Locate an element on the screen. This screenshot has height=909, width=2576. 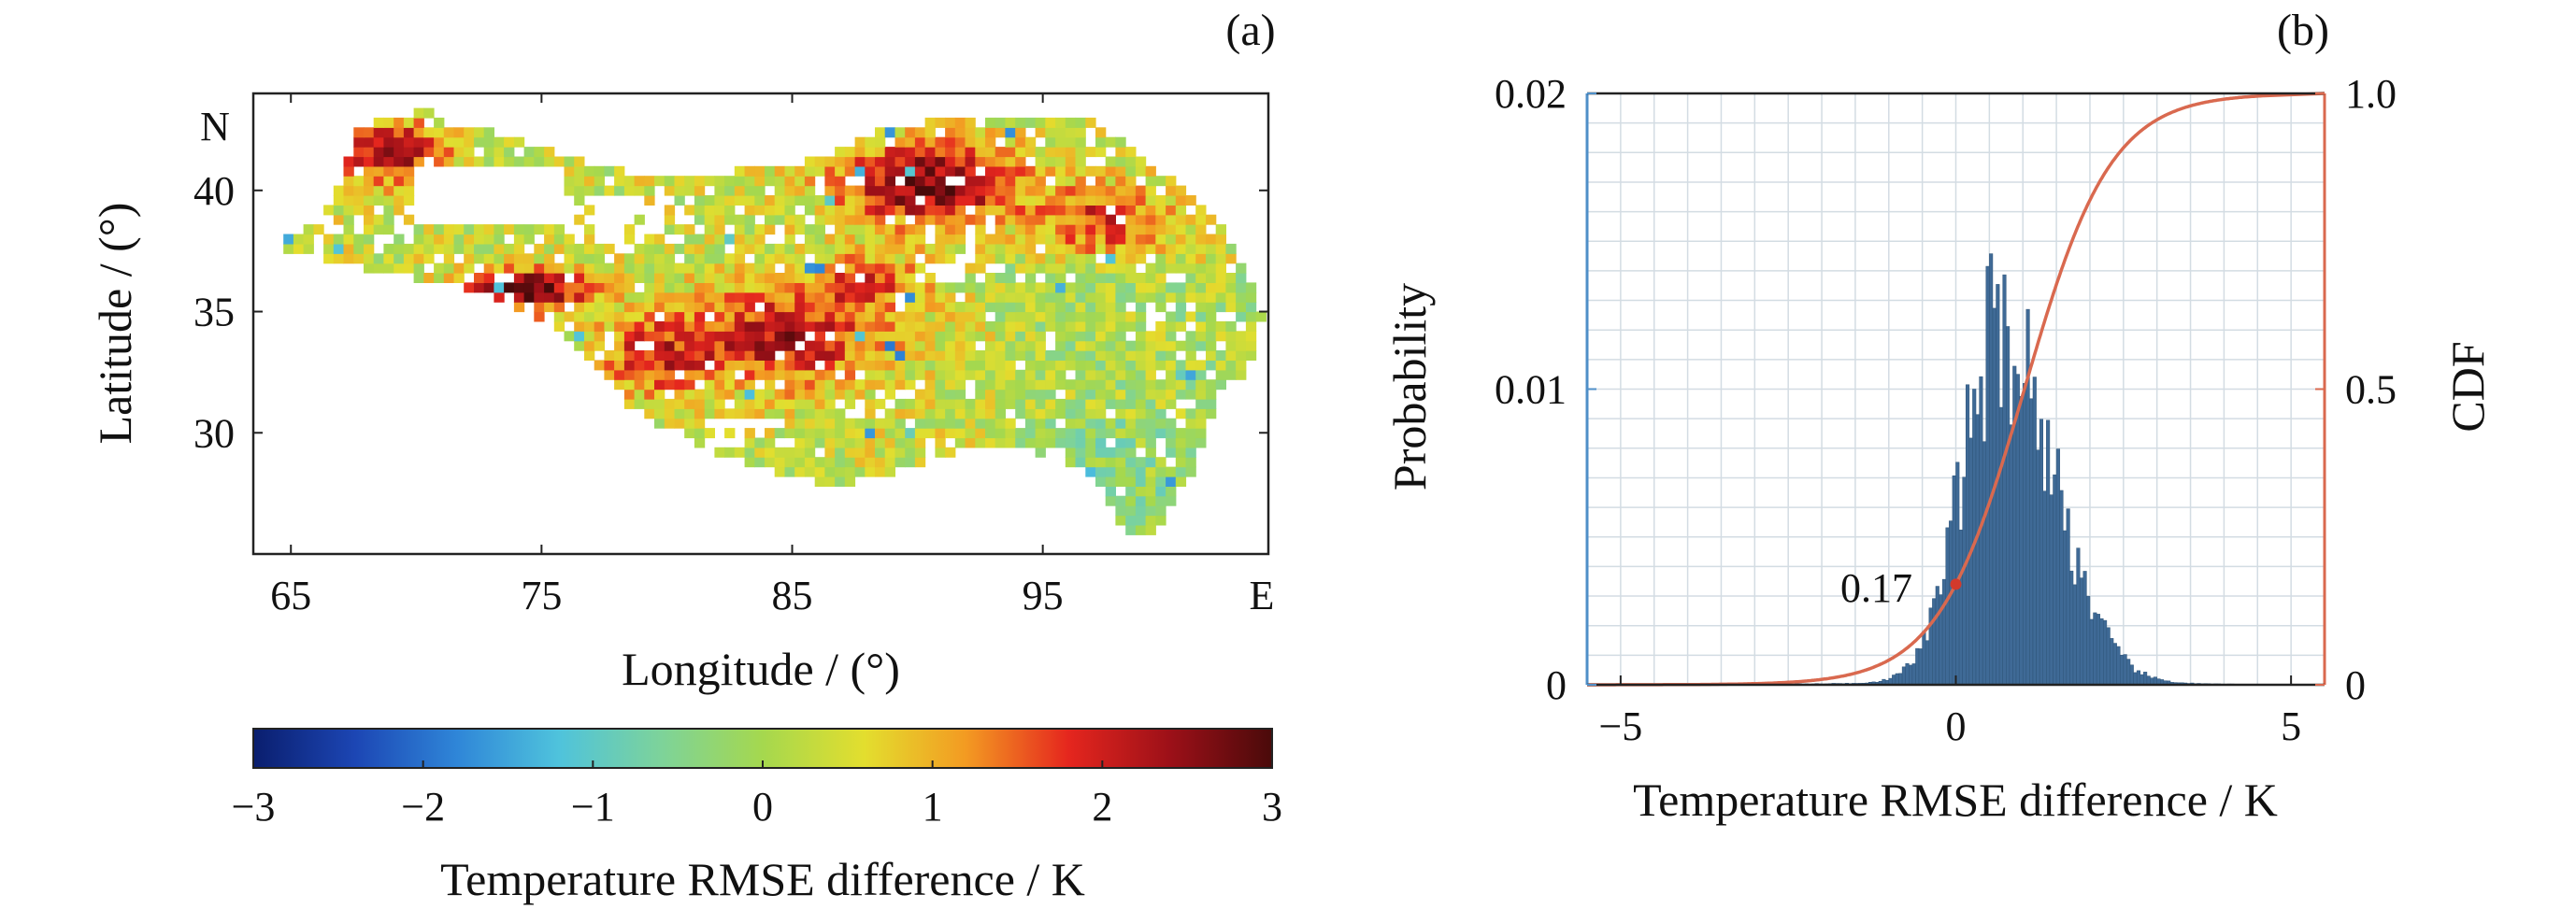
colorbar-tick-label: 3 is located at coordinates (1272, 807).